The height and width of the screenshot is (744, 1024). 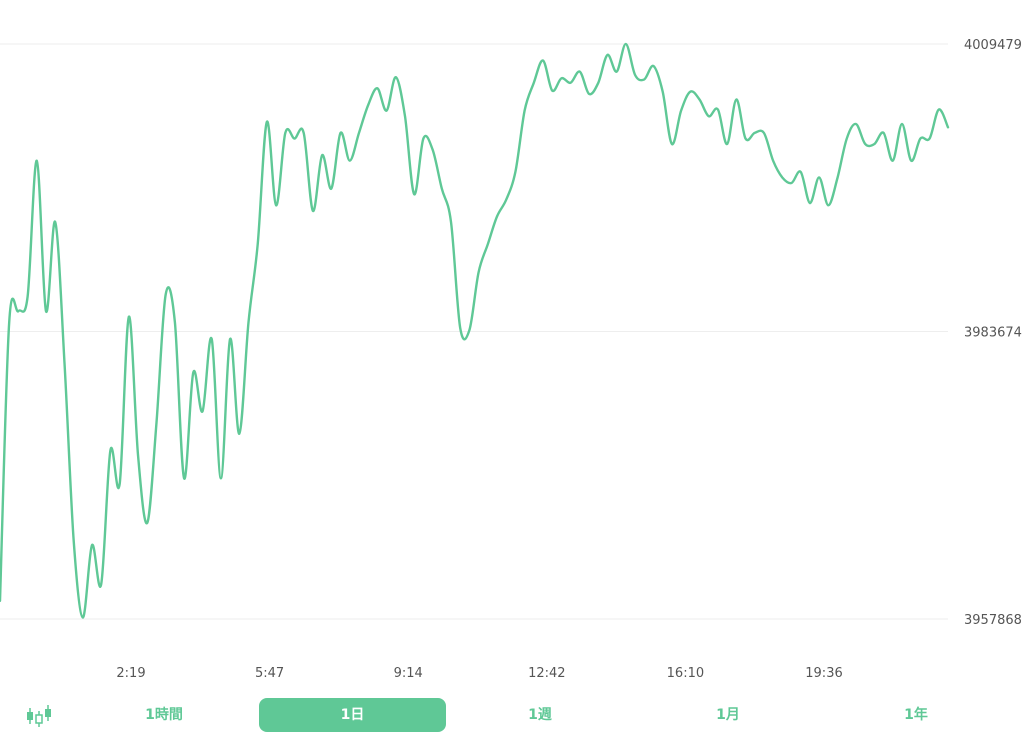 What do you see at coordinates (993, 620) in the screenshot?
I see `y-tick-label: 3957868` at bounding box center [993, 620].